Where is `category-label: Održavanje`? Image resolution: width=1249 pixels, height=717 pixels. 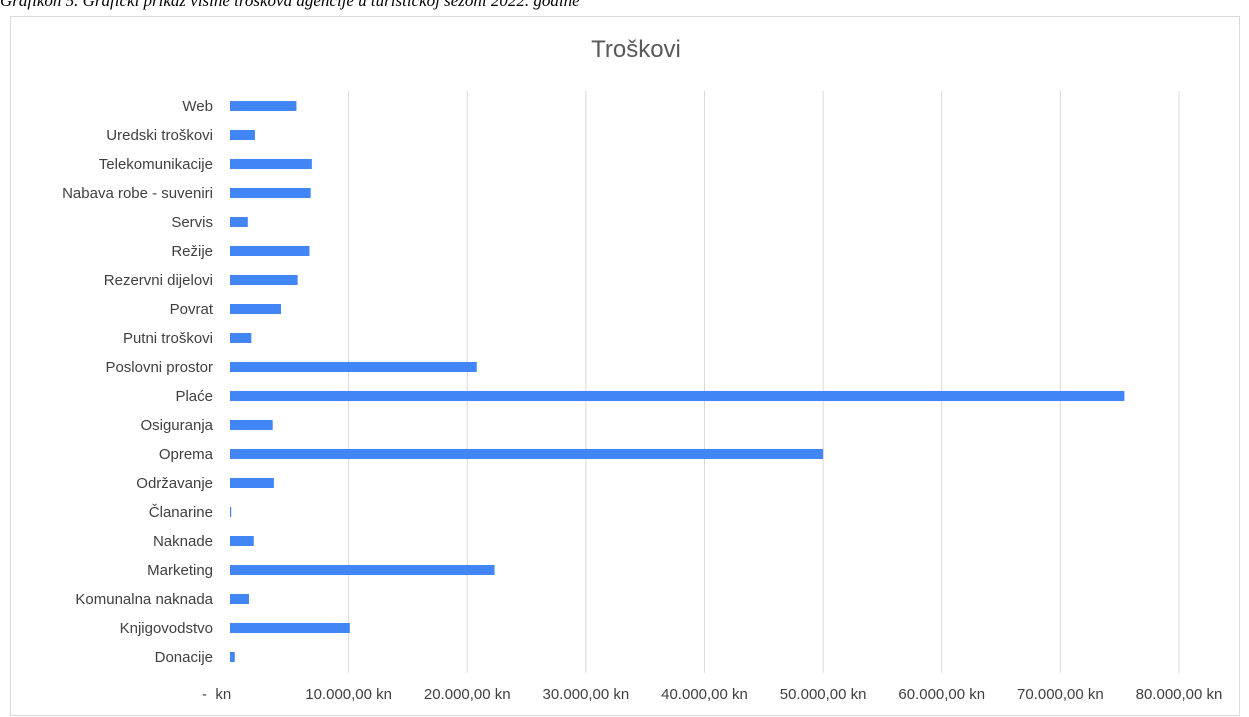
category-label: Održavanje is located at coordinates (174, 483).